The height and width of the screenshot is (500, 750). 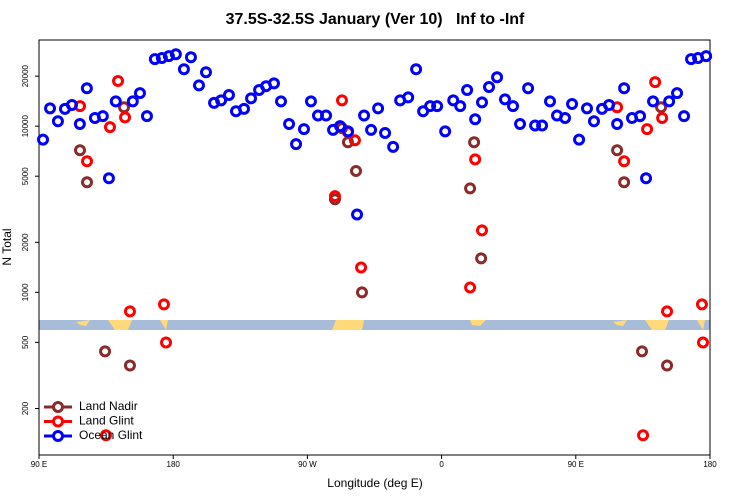 I want to click on y-tick-label: 1000, so click(x=25, y=292).